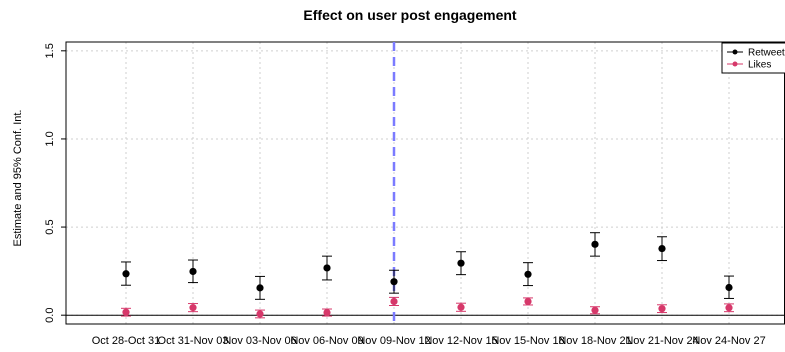 The image size is (785, 352). Describe the element at coordinates (527, 341) in the screenshot. I see `x-tick-label: Nov 15-Nov 18` at that location.